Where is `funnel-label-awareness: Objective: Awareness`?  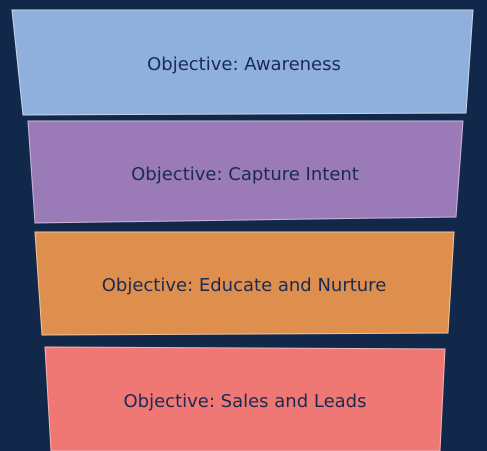 funnel-label-awareness: Objective: Awareness is located at coordinates (244, 64).